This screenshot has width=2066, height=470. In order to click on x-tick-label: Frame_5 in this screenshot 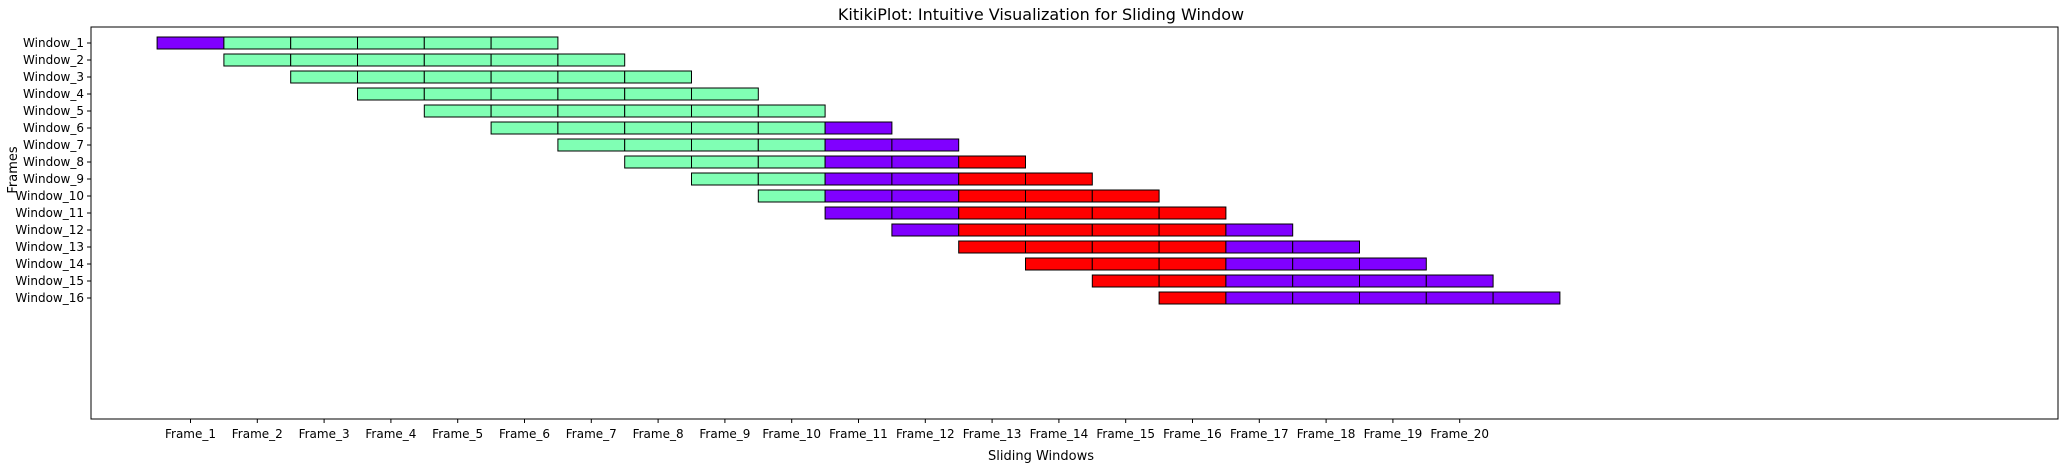, I will do `click(457, 434)`.